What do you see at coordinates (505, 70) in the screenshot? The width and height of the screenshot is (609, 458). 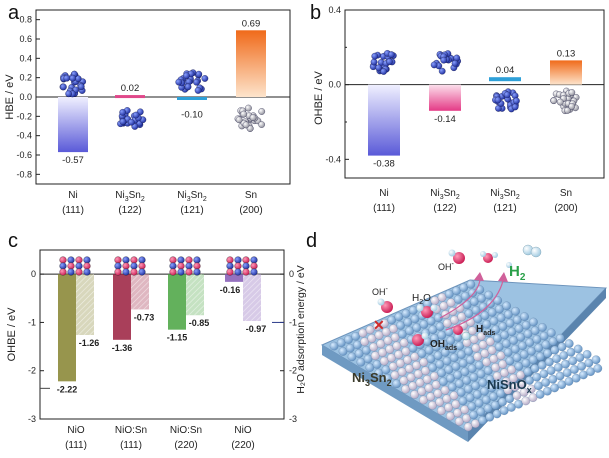 I see `data-label: 0.04` at bounding box center [505, 70].